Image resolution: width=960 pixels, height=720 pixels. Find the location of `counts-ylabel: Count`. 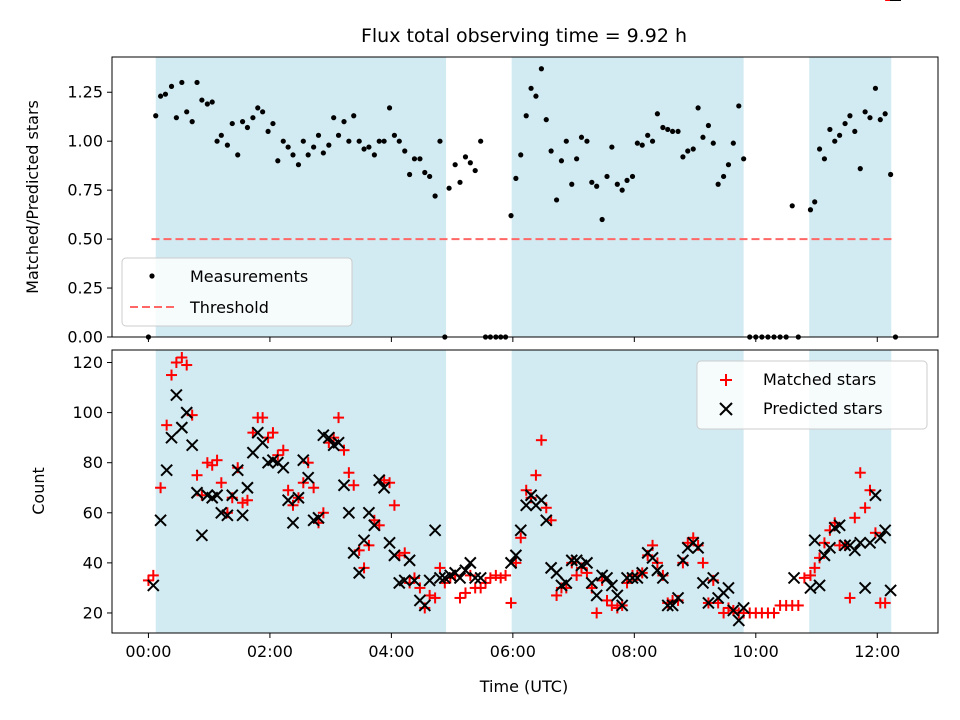

counts-ylabel: Count is located at coordinates (38, 491).